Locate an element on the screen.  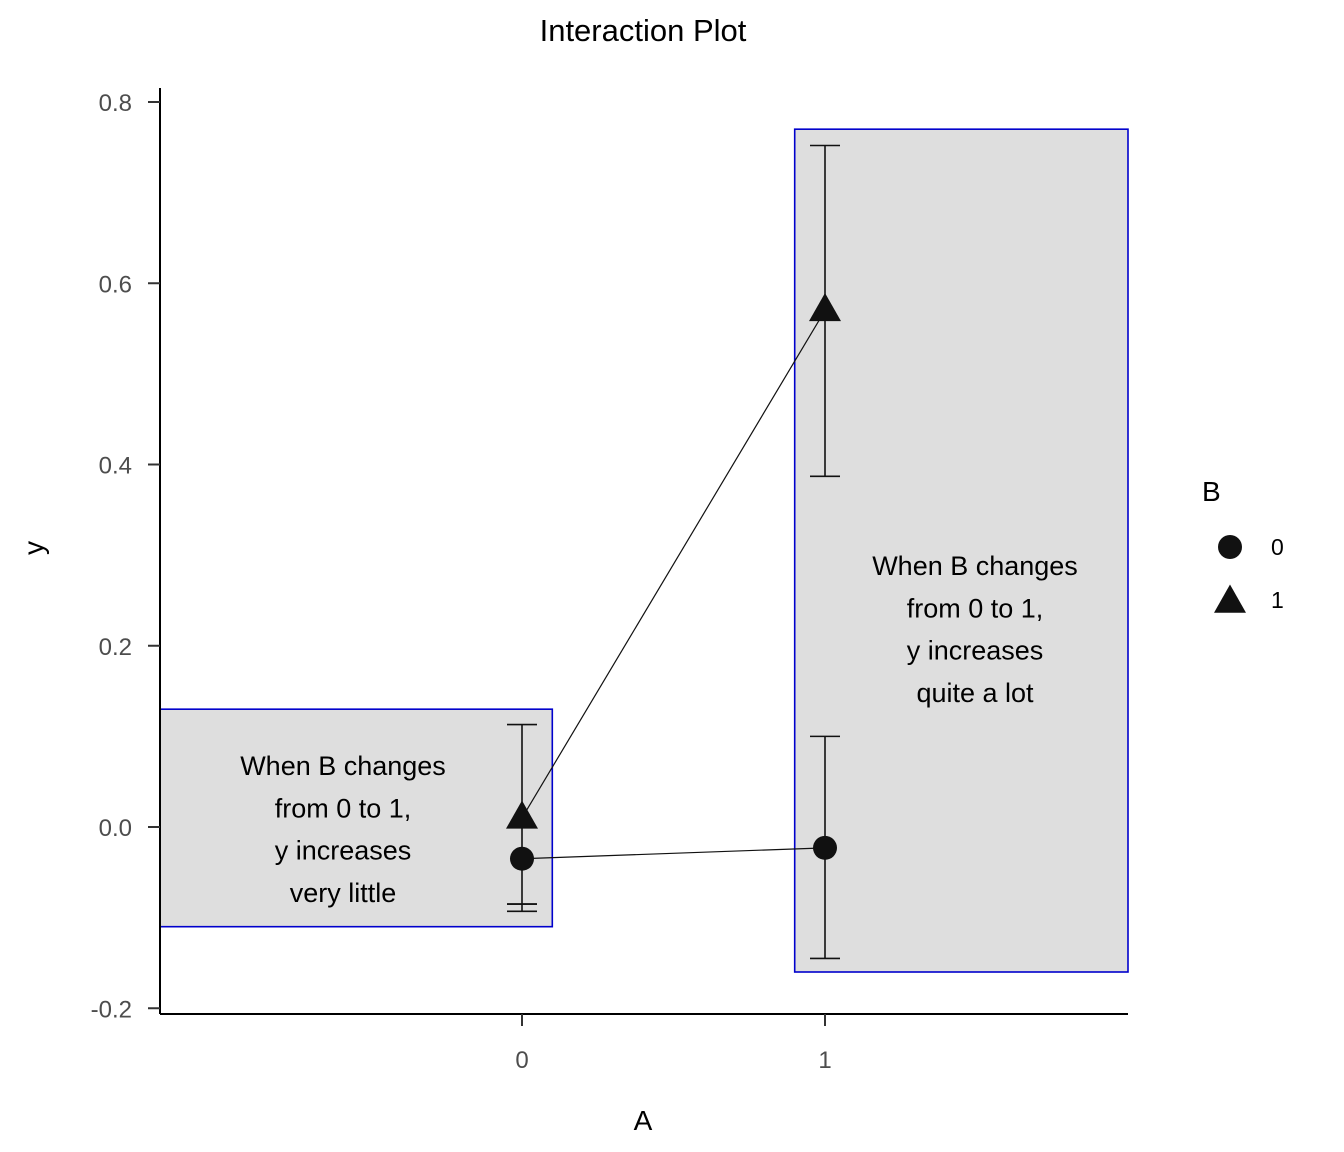
y-axis-label: y is located at coordinates (33, 548).